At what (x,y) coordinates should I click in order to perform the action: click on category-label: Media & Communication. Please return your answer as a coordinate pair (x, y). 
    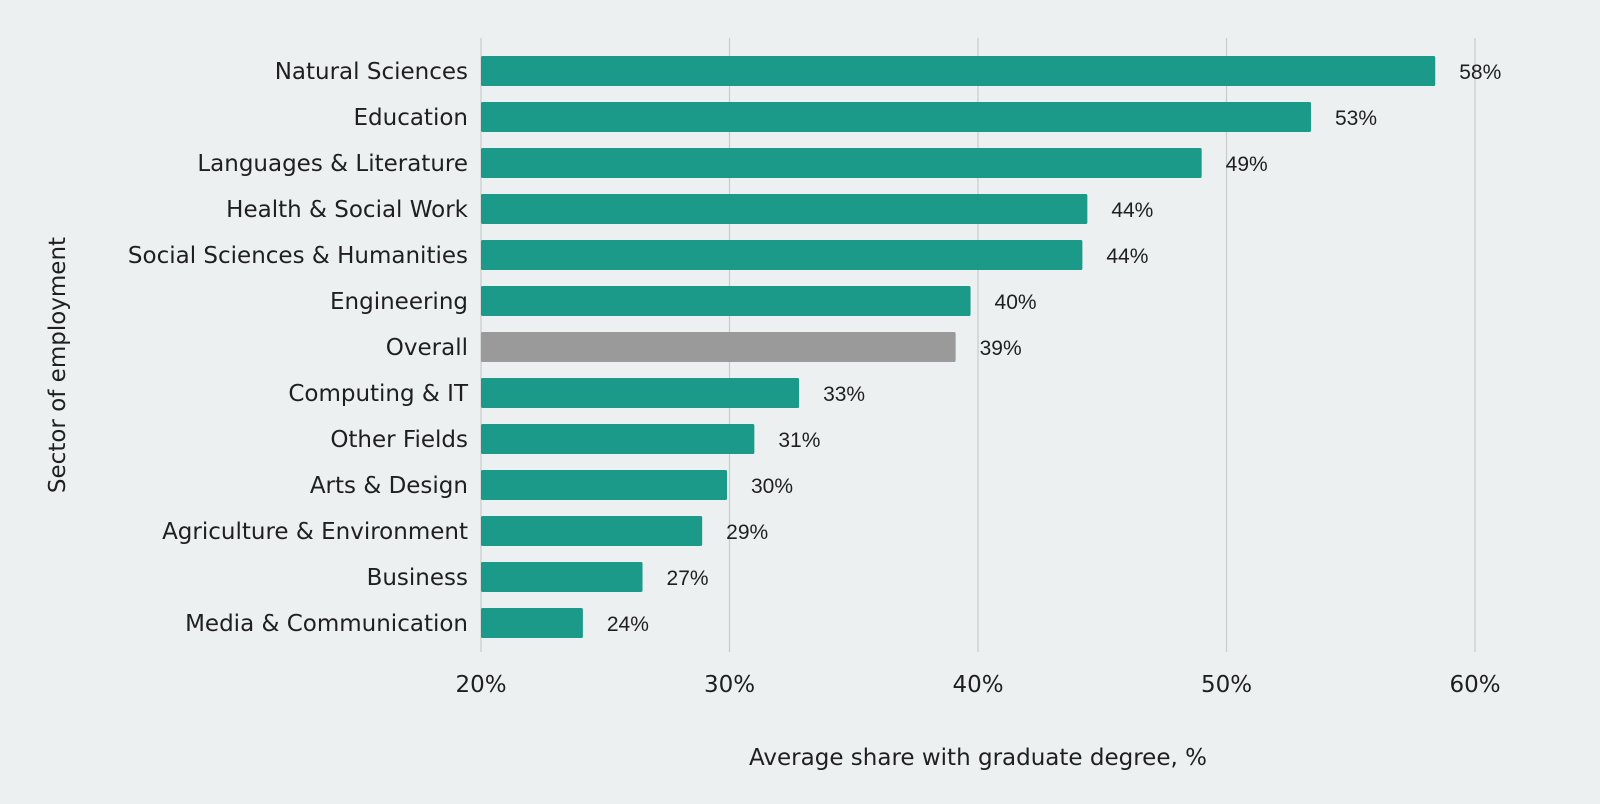
    Looking at the image, I should click on (326, 624).